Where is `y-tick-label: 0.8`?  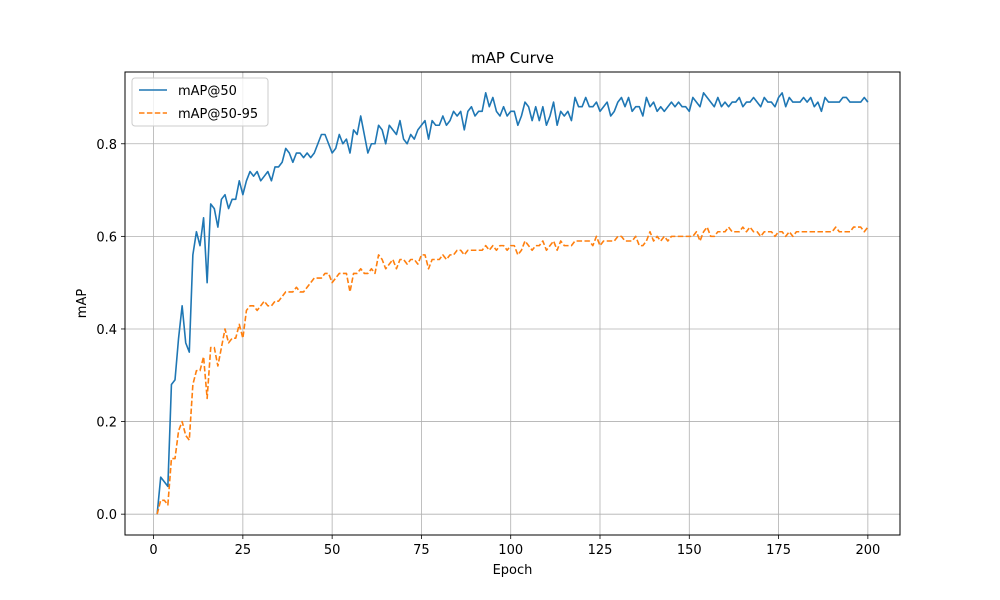
y-tick-label: 0.8 is located at coordinates (106, 145).